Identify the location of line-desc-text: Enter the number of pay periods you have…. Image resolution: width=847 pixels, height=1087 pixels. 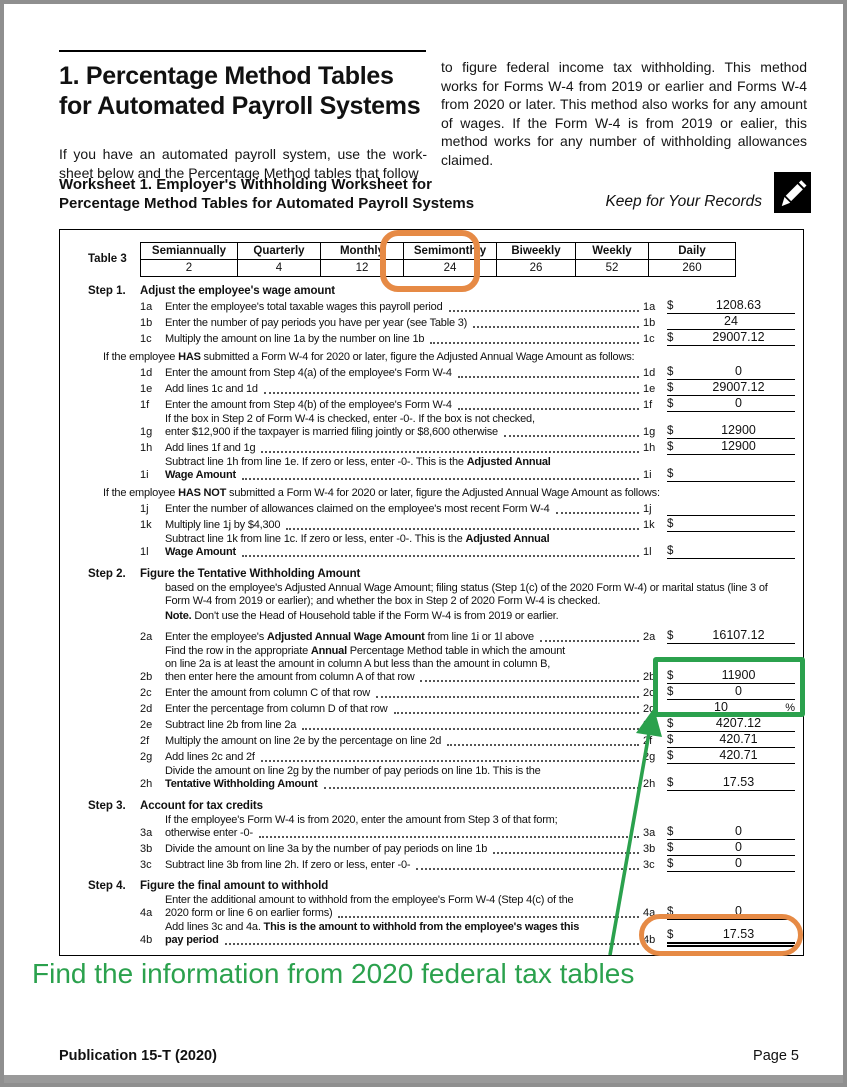
(316, 323).